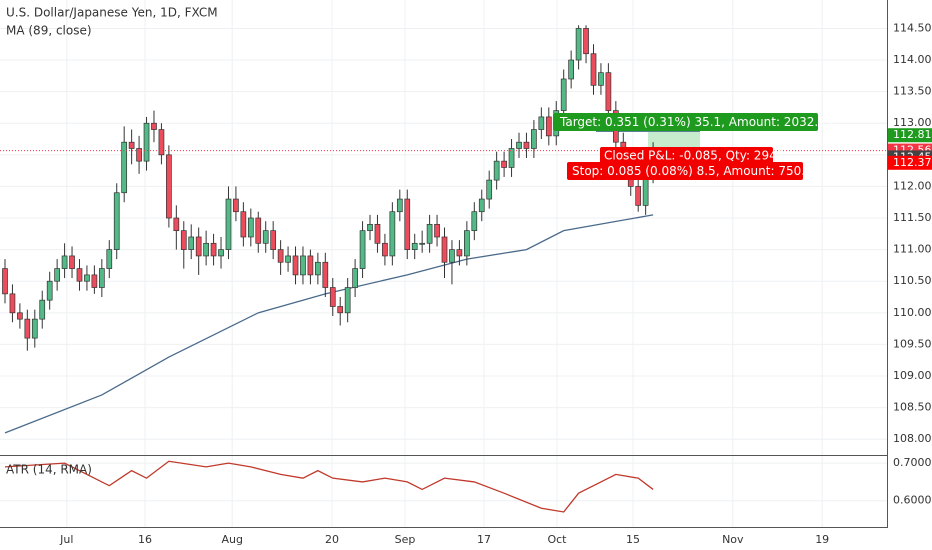 The height and width of the screenshot is (550, 932). What do you see at coordinates (912, 500) in the screenshot?
I see `y2-tick-label: 0.6000` at bounding box center [912, 500].